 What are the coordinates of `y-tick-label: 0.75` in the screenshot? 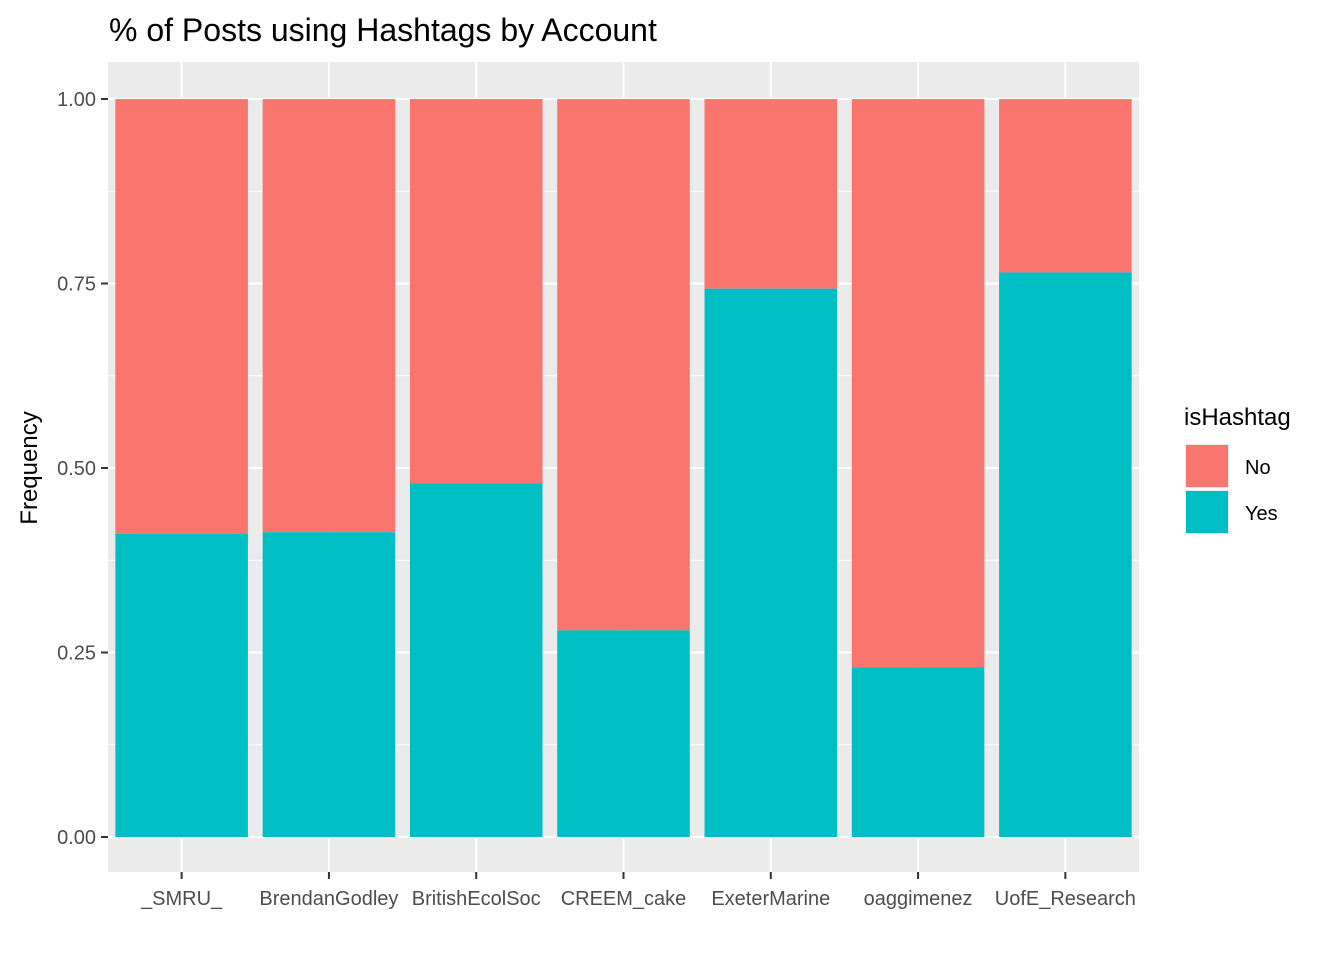 It's located at (76, 285).